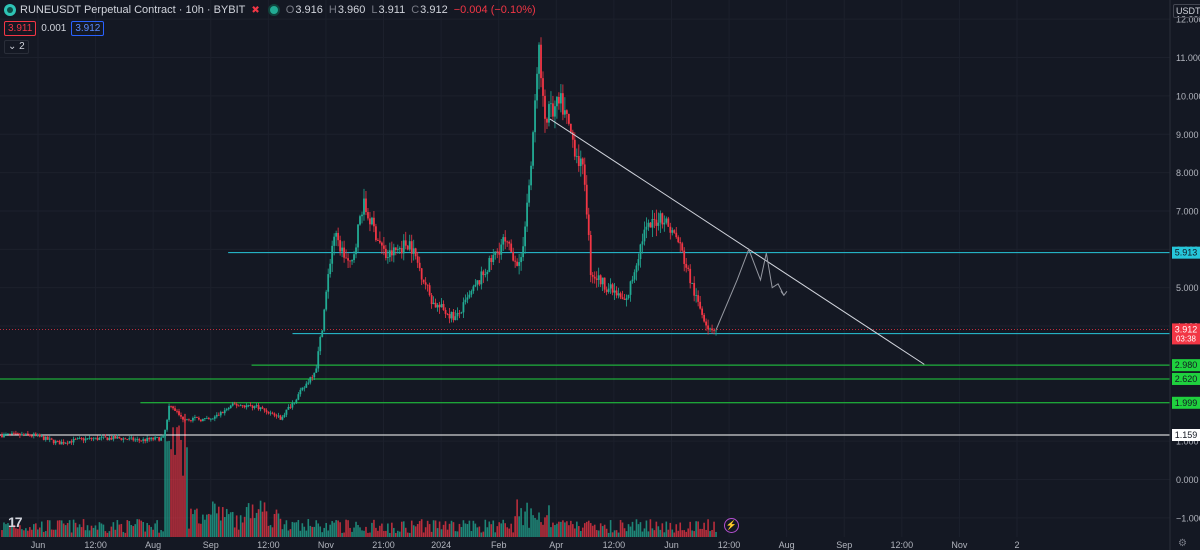  I want to click on indicator-toggle: ⌄ 2, so click(16, 47).